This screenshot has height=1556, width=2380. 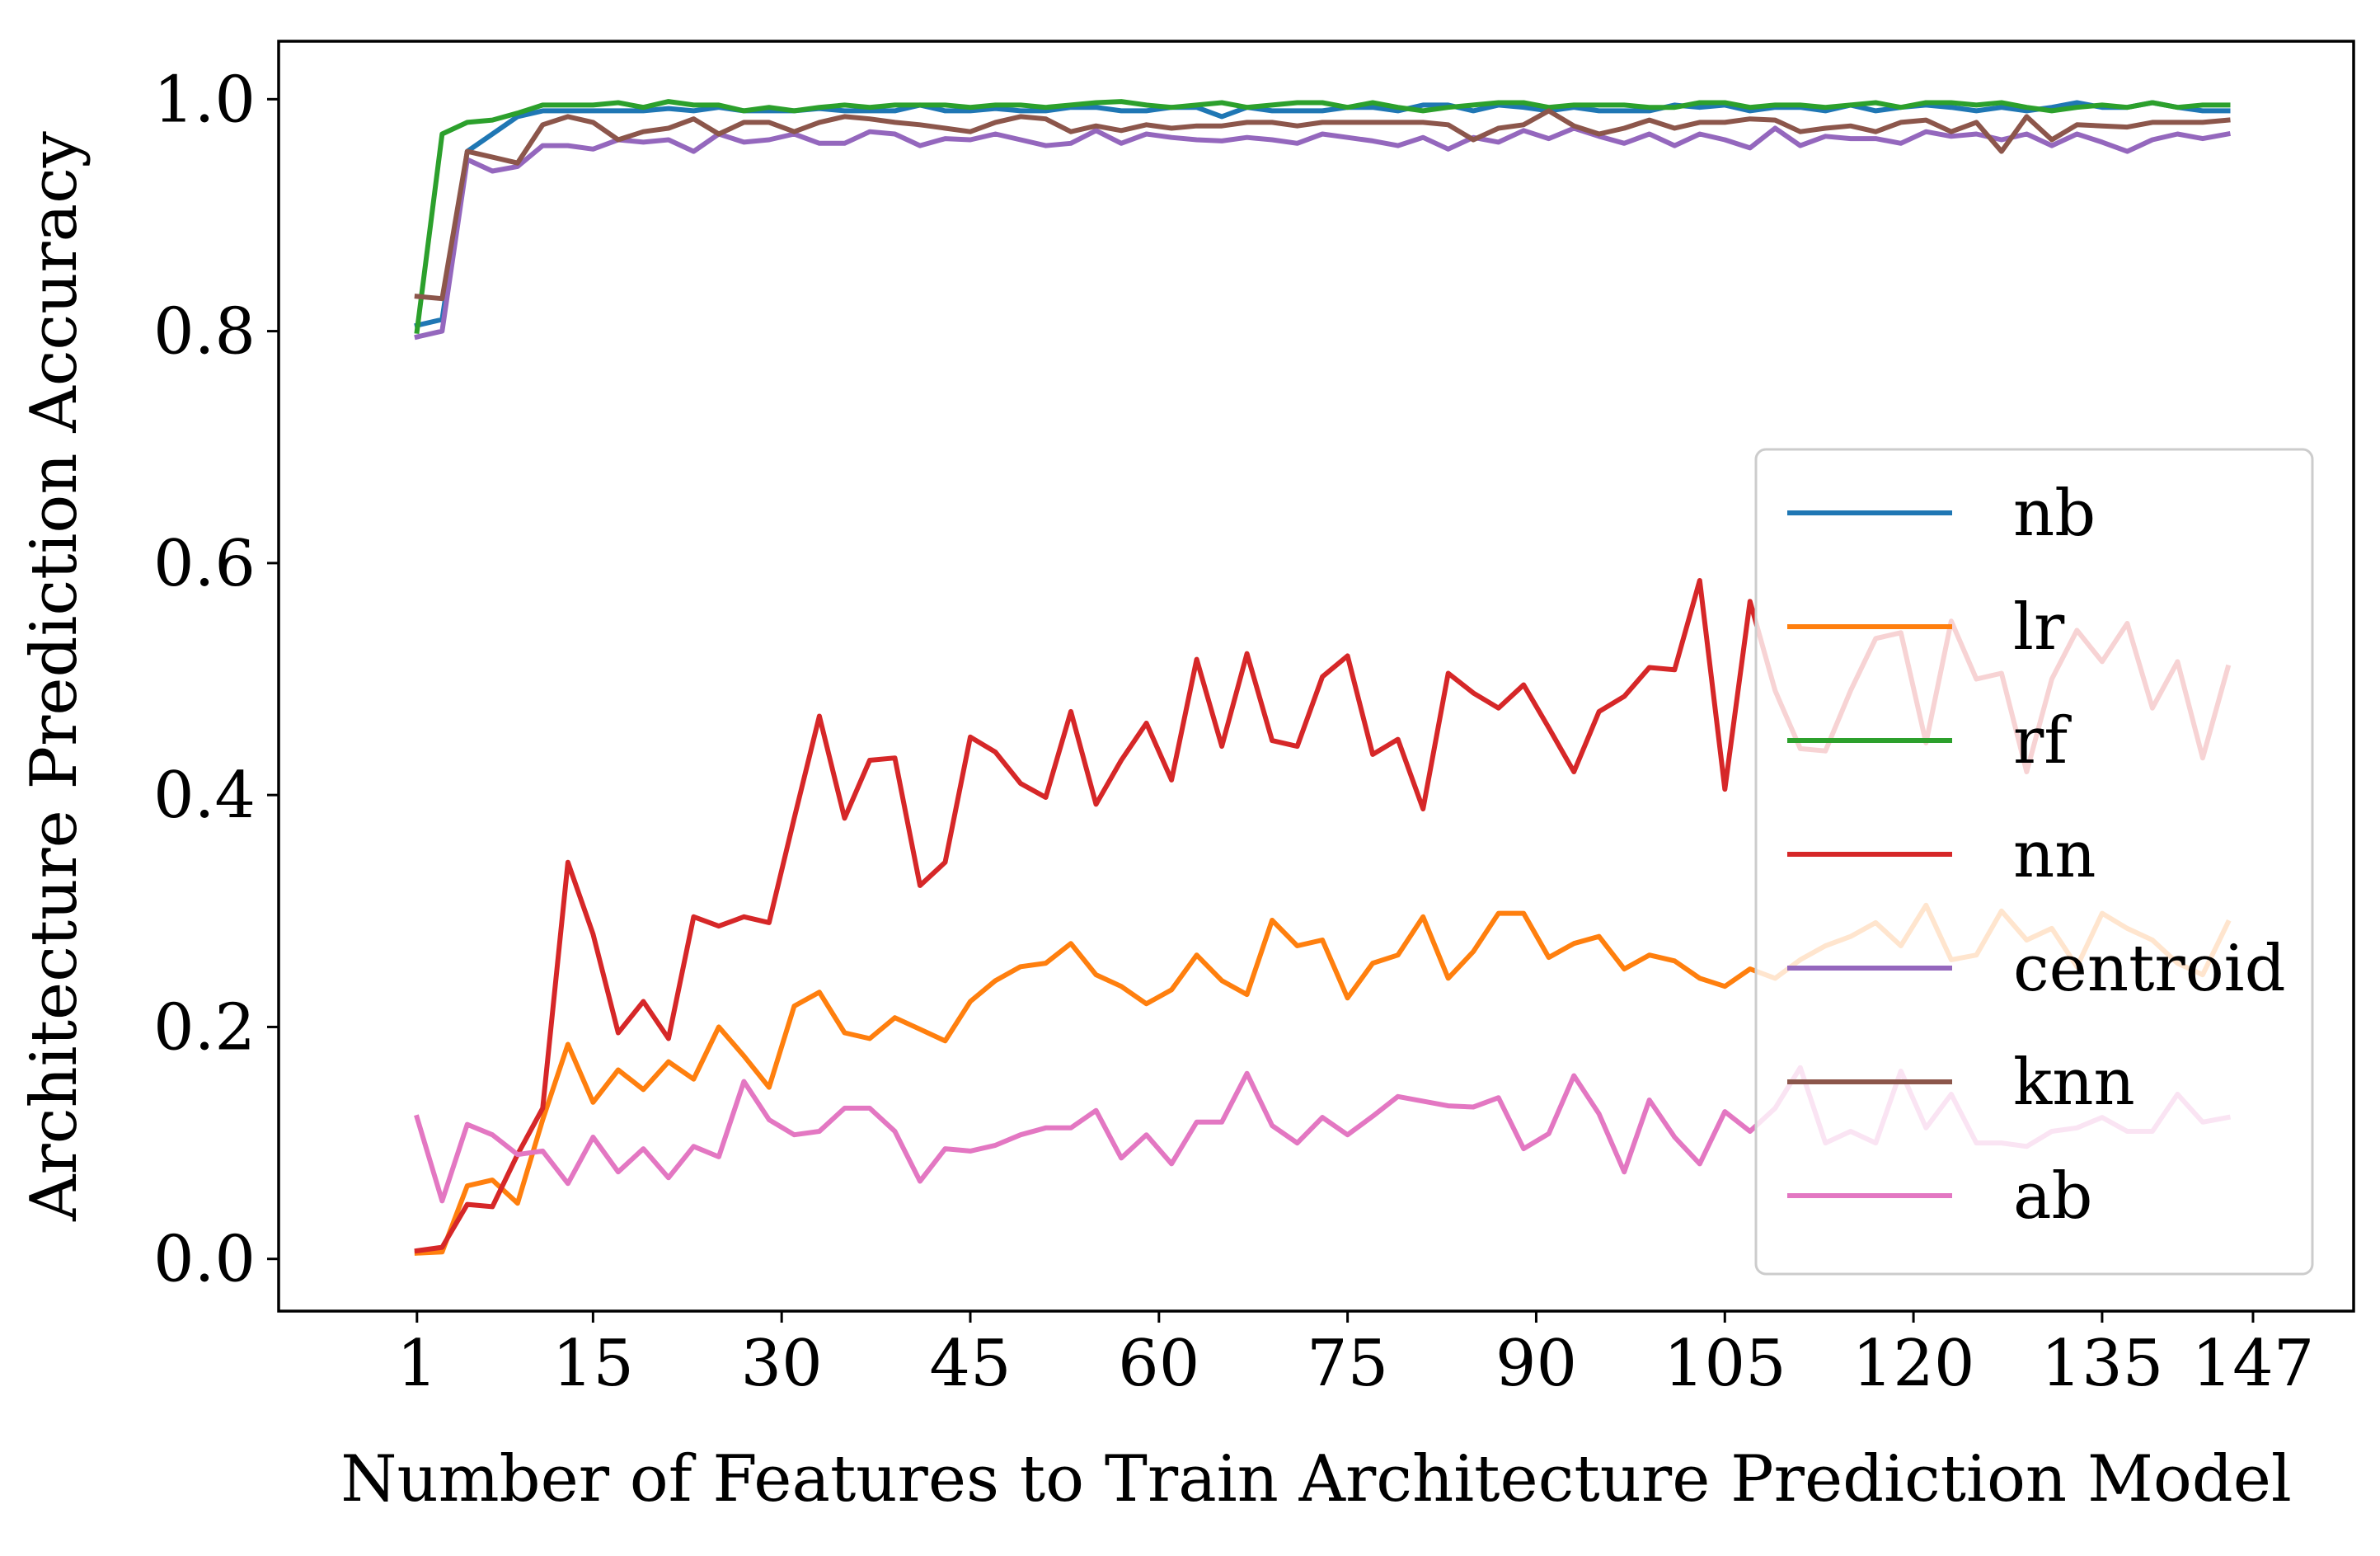 I want to click on x-tick-label: 60, so click(x=1158, y=1364).